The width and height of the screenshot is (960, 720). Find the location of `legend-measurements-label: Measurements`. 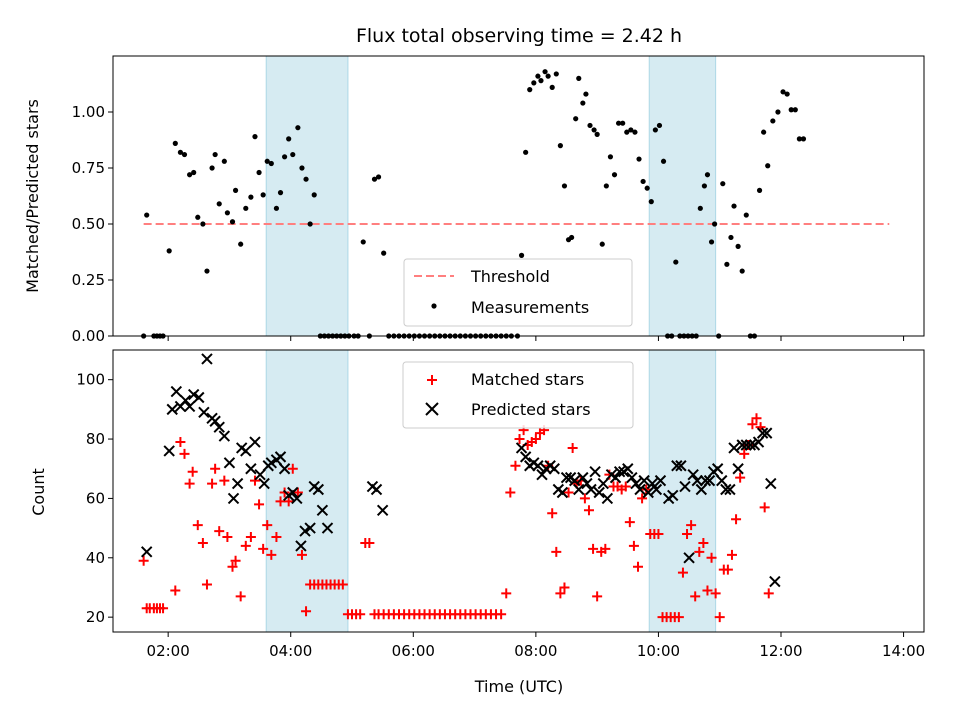

legend-measurements-label: Measurements is located at coordinates (530, 307).